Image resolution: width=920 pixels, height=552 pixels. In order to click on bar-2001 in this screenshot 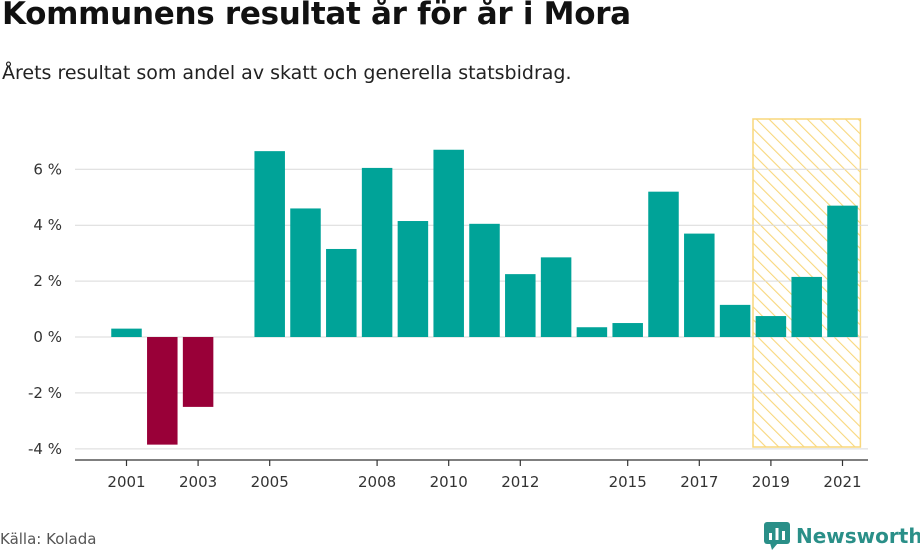, I will do `click(126, 333)`.